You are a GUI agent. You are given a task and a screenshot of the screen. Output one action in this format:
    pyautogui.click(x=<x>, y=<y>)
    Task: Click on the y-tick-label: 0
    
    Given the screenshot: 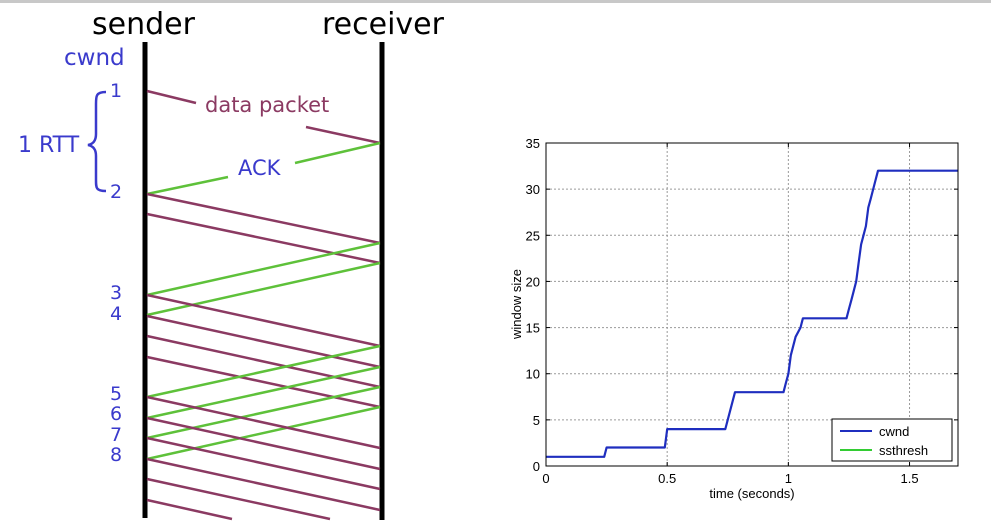 What is the action you would take?
    pyautogui.click(x=536, y=466)
    